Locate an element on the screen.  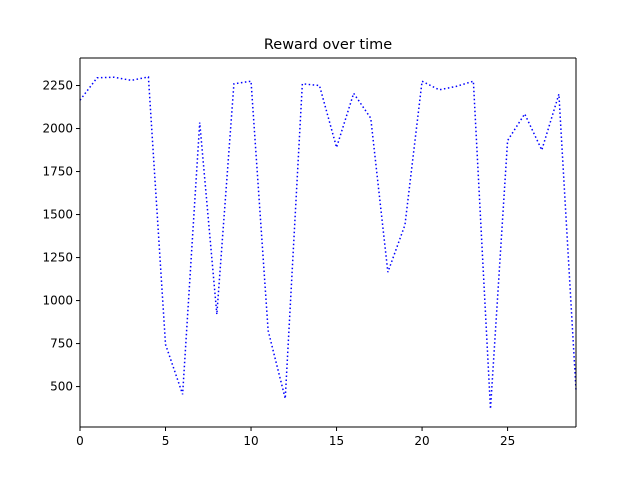
x-tick-label-0: 0 is located at coordinates (80, 441).